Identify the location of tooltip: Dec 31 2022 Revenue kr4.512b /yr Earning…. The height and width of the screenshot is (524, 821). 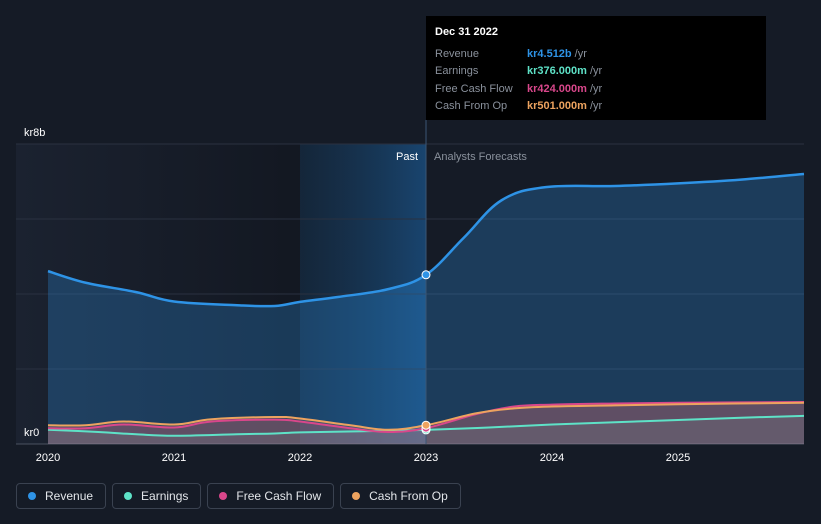
(596, 68).